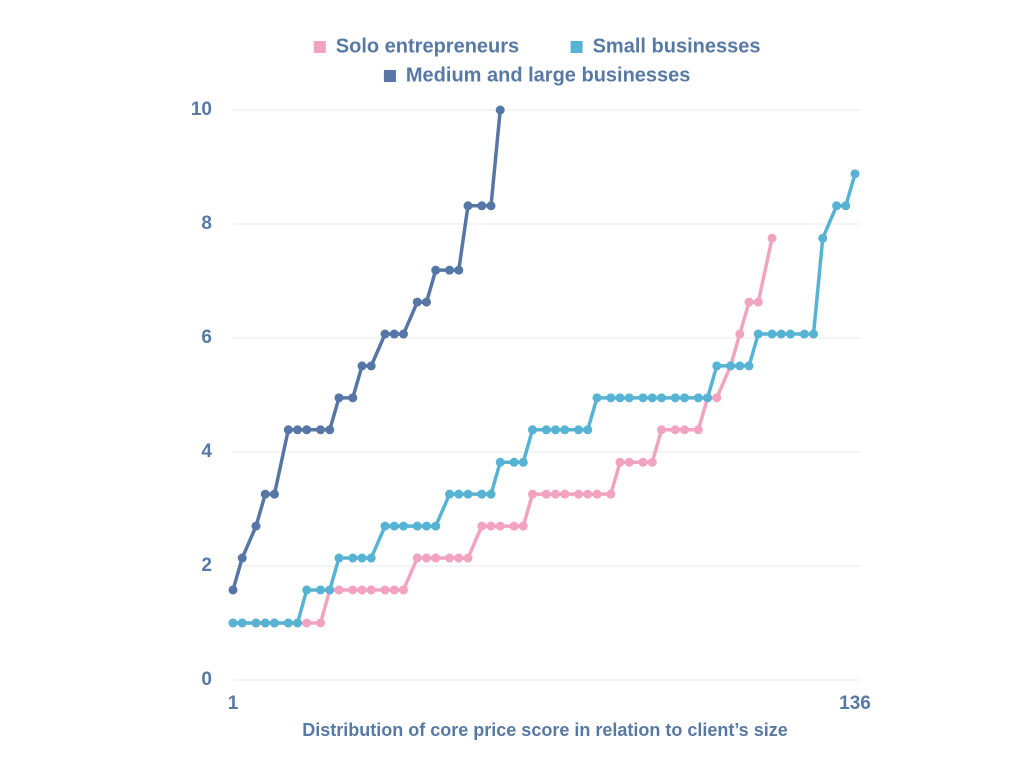 Image resolution: width=1024 pixels, height=768 pixels. What do you see at coordinates (206, 679) in the screenshot?
I see `y-tick-label: 0` at bounding box center [206, 679].